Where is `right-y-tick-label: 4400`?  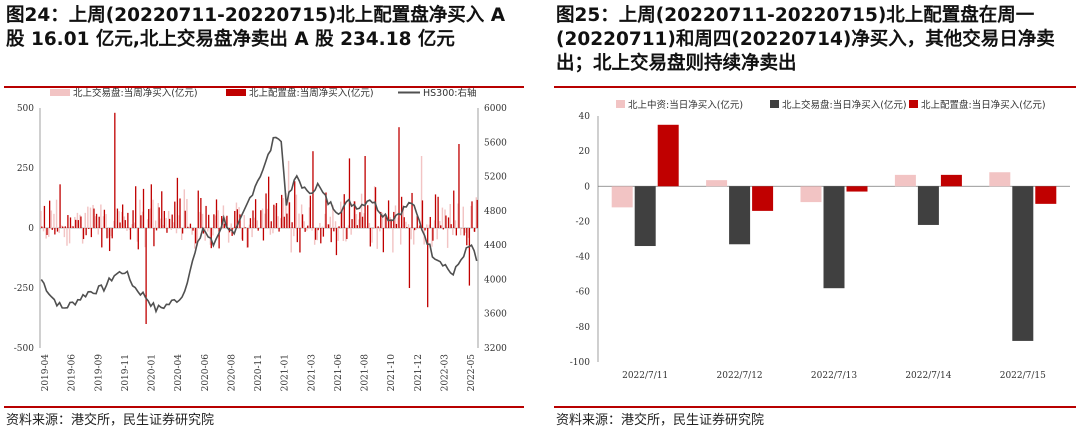 right-y-tick-label: 4400 is located at coordinates (495, 246).